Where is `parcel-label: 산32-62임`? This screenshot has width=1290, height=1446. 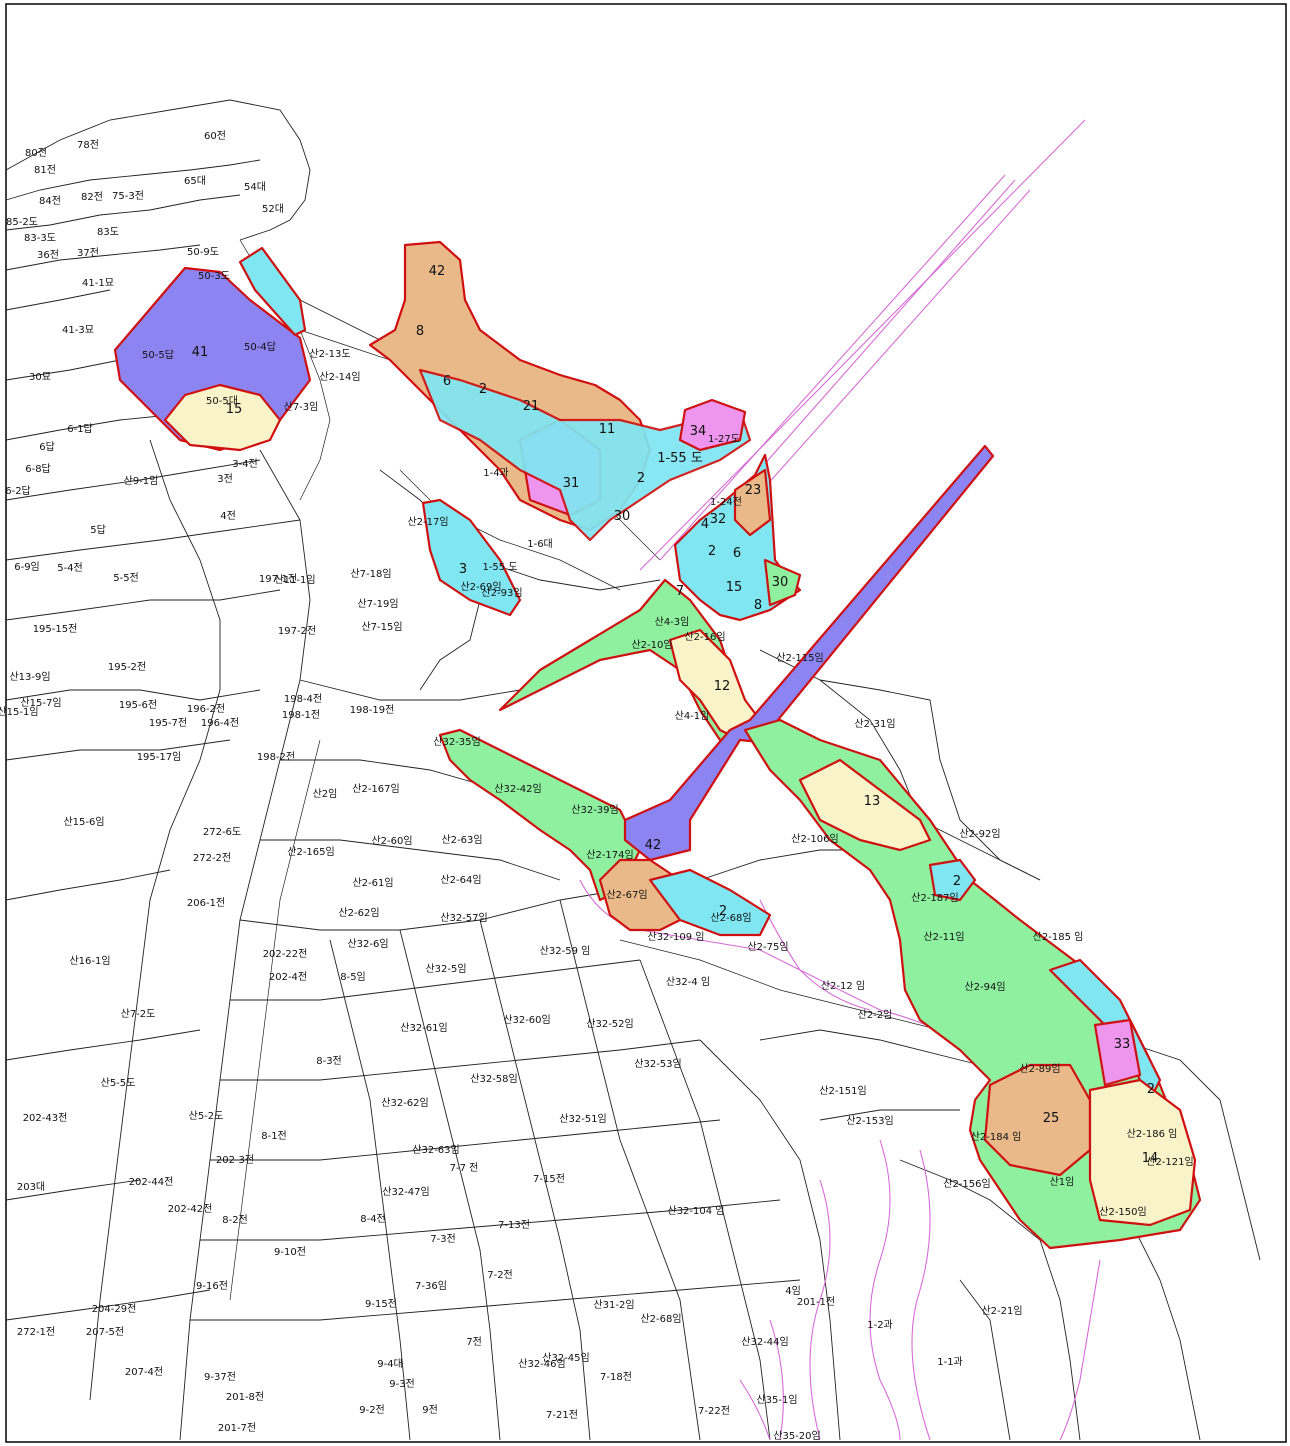 parcel-label: 산32-62임 is located at coordinates (404, 1102).